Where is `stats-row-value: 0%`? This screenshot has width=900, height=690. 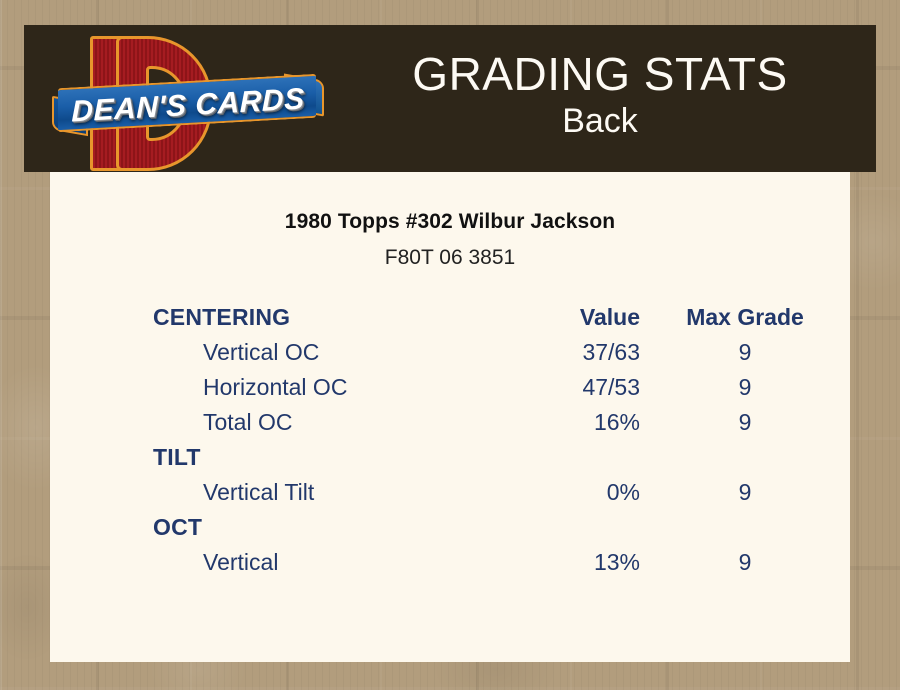 stats-row-value: 0% is located at coordinates (623, 492).